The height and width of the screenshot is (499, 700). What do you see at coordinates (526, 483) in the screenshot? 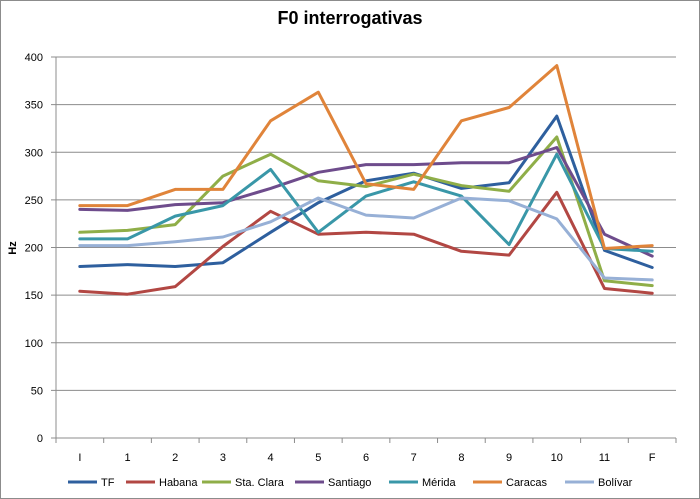
I see `legend-label: Caracas` at bounding box center [526, 483].